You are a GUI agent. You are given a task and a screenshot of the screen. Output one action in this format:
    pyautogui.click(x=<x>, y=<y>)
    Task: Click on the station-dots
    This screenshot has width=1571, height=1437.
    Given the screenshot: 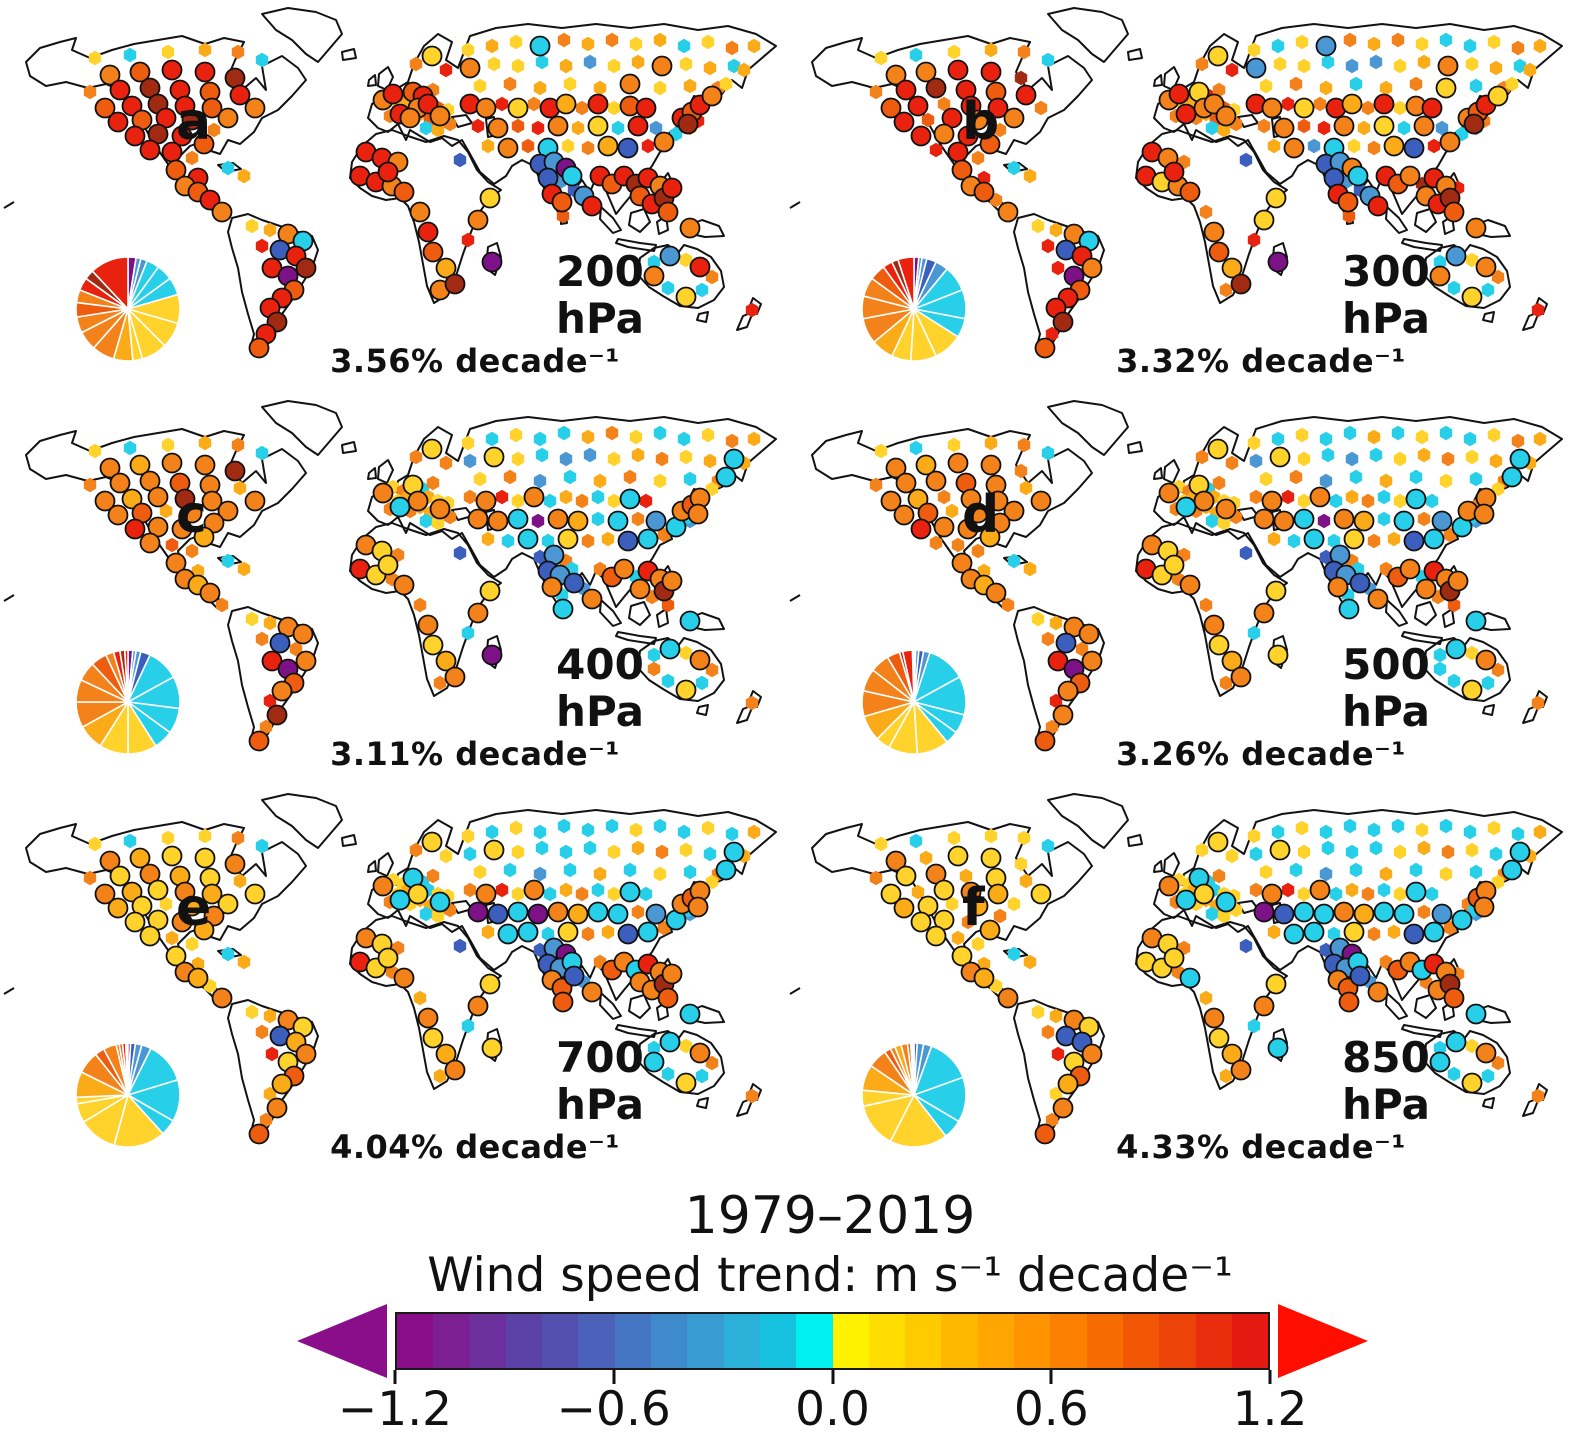 What is the action you would take?
    pyautogui.click(x=1208, y=588)
    